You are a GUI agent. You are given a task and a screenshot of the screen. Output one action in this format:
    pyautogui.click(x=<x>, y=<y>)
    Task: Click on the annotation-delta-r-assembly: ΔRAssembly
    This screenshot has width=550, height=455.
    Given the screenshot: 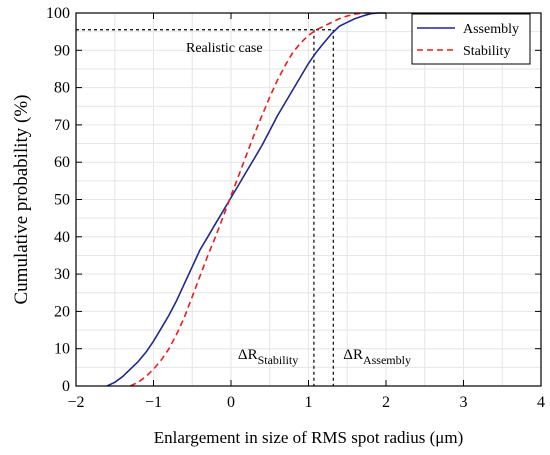 What is the action you would take?
    pyautogui.click(x=377, y=357)
    